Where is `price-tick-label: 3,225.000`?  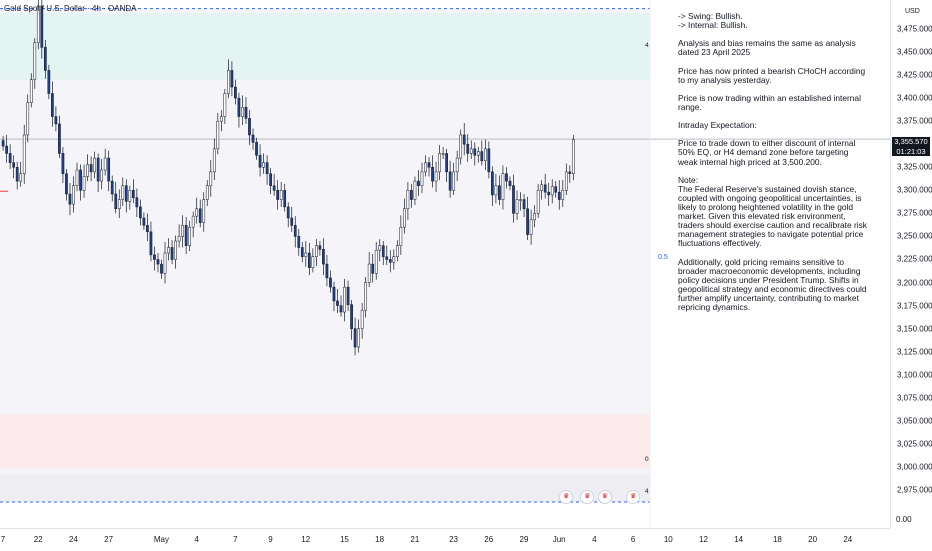
price-tick-label: 3,225.000 is located at coordinates (914, 259).